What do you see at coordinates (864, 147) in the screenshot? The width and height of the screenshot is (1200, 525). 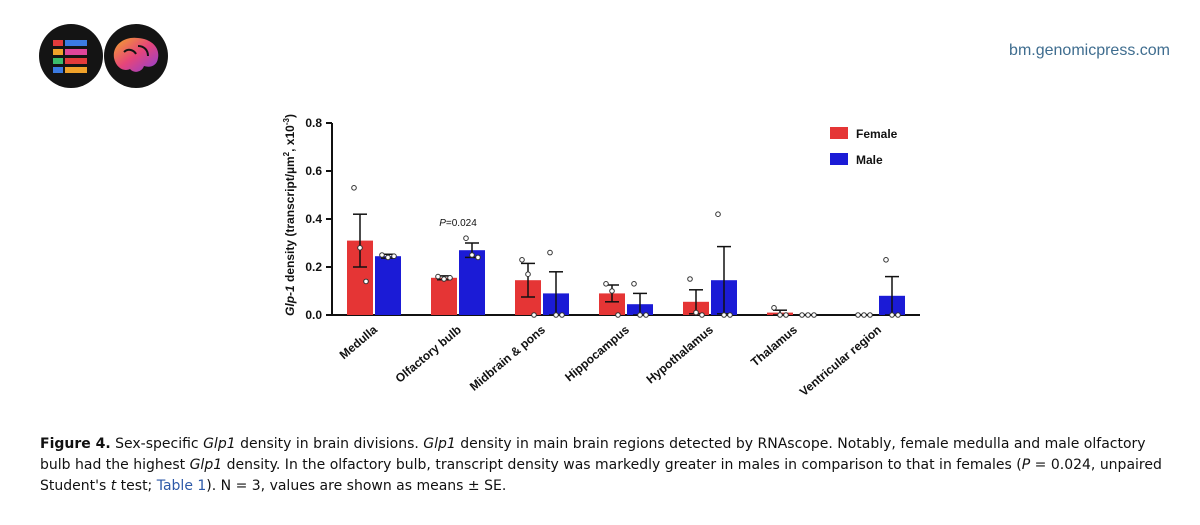 I see `chart-legend: Female Male` at bounding box center [864, 147].